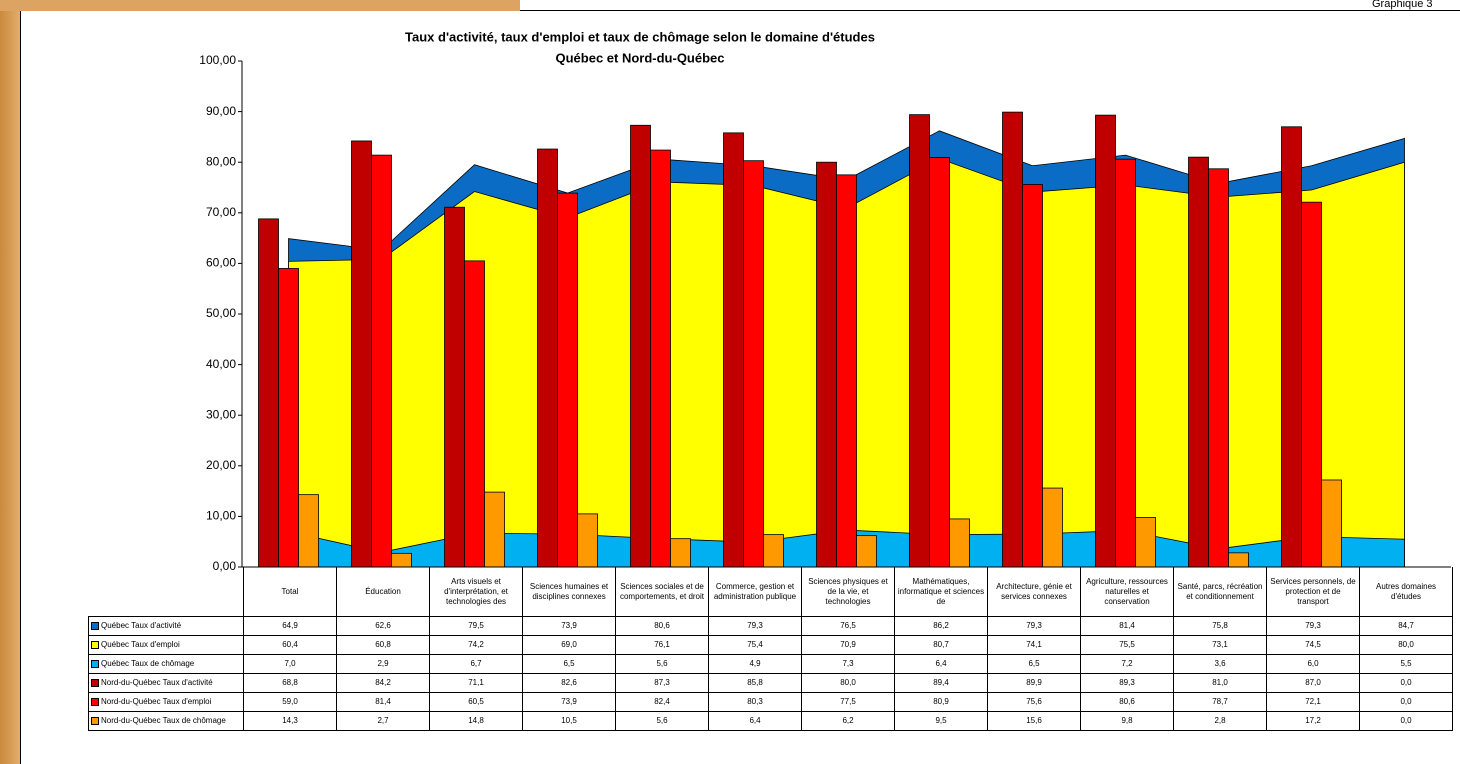 The image size is (1460, 764). Describe the element at coordinates (755, 645) in the screenshot. I see `value-cell: 75,4` at that location.